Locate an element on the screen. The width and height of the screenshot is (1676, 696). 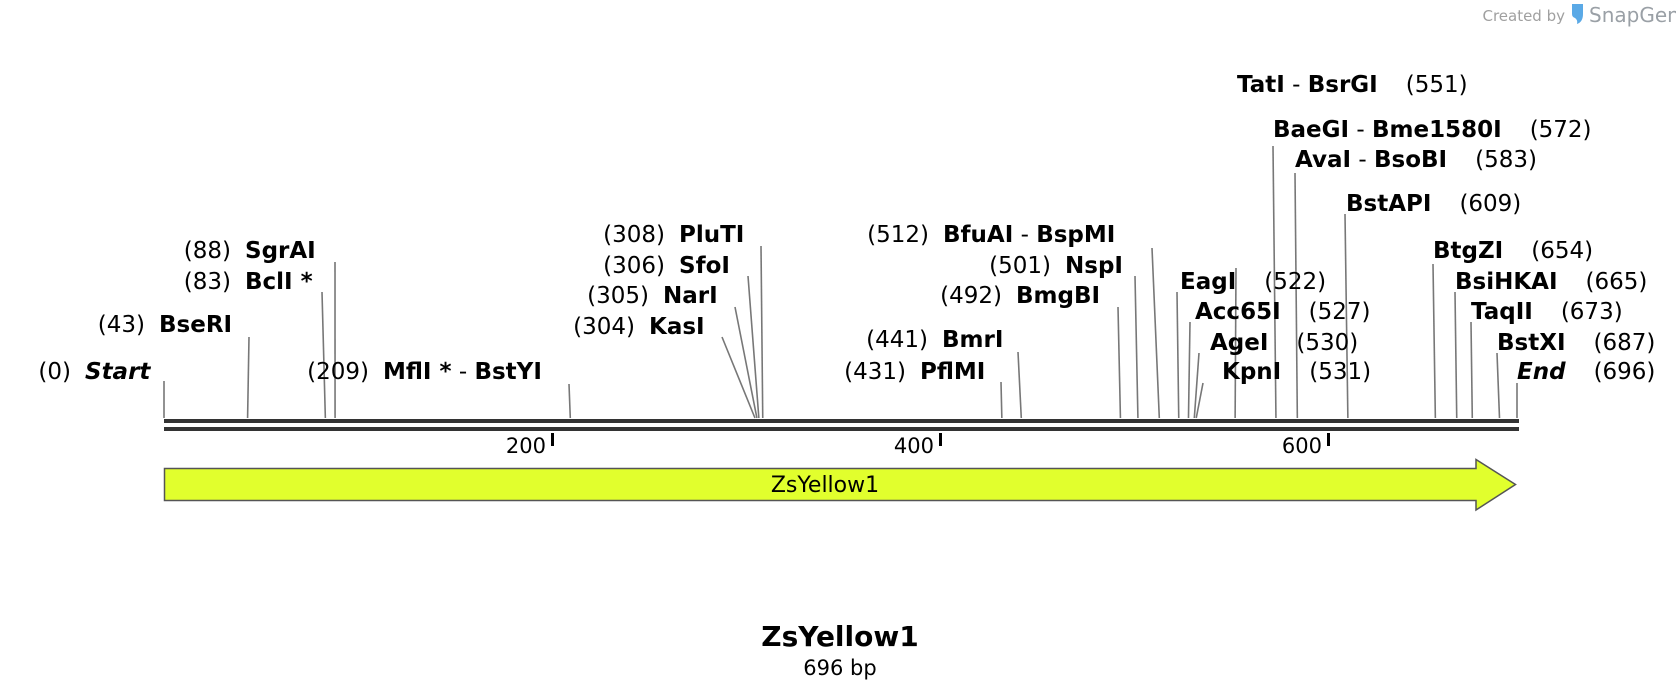
credit-brand: SnapGene is located at coordinates (1632, 15).